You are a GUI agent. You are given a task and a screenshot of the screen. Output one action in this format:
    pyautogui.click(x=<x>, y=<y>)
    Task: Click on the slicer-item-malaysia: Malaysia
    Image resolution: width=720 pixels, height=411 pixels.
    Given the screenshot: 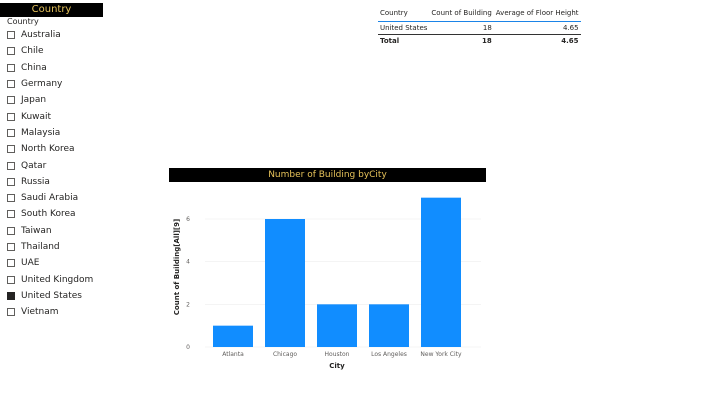 What is the action you would take?
    pyautogui.click(x=50, y=133)
    